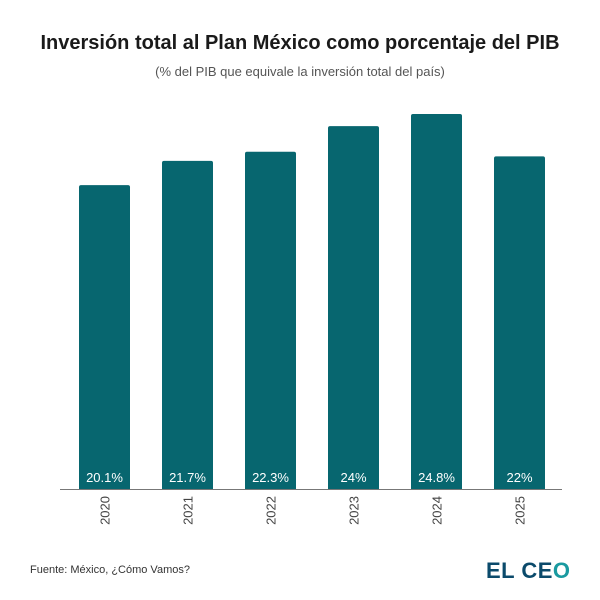 This screenshot has width=600, height=600. What do you see at coordinates (270, 477) in the screenshot?
I see `value-label-2022: 22.3%` at bounding box center [270, 477].